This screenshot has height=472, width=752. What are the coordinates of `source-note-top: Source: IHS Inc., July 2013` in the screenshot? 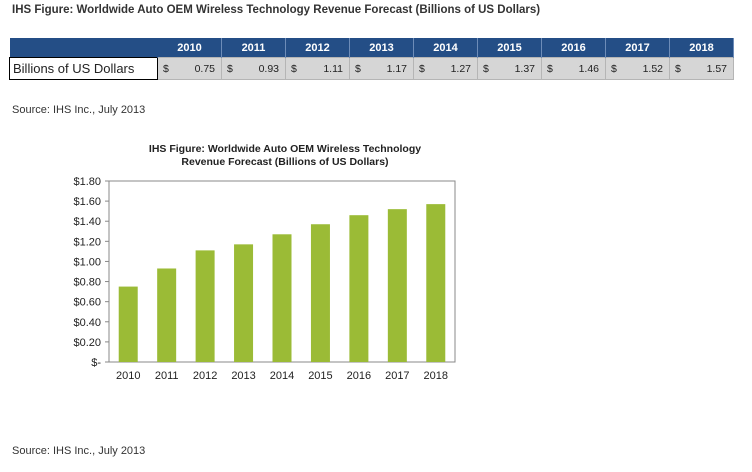 It's located at (79, 110).